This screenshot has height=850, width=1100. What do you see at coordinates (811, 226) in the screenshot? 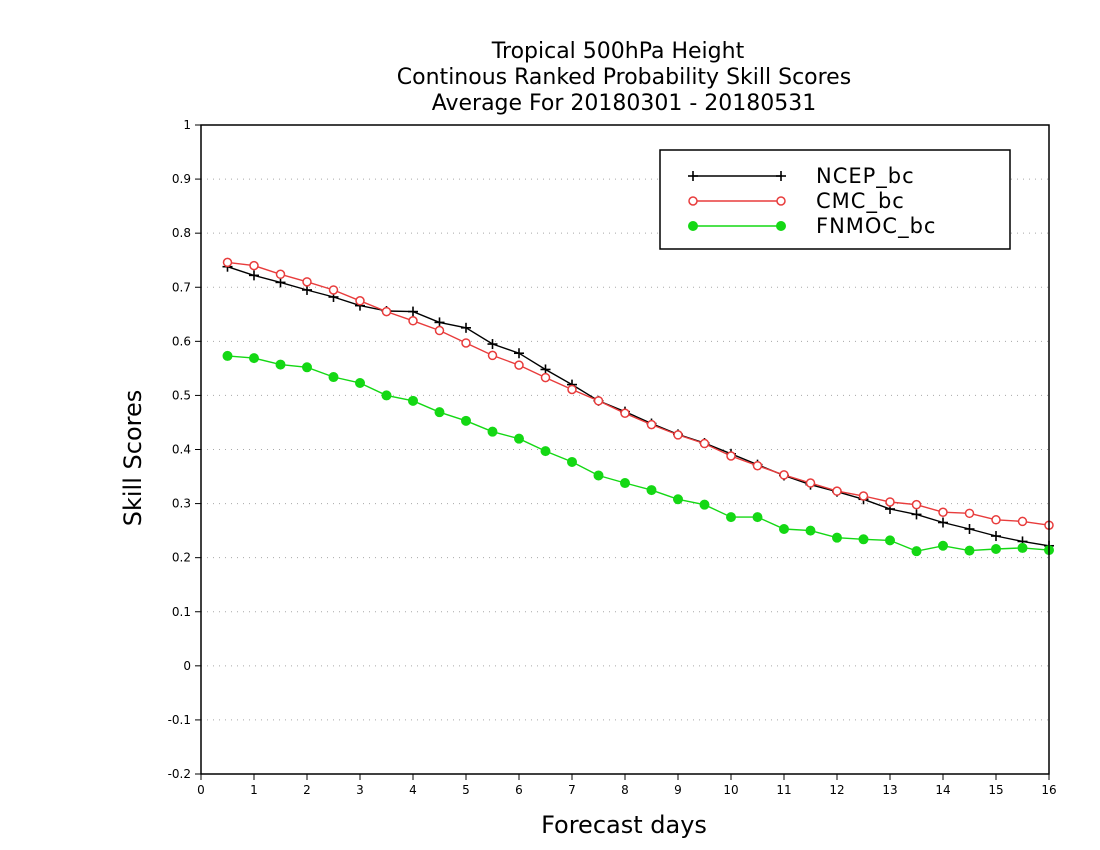
I see `legend-entry-FNMOC_bc: FNMOC_bc` at bounding box center [811, 226].